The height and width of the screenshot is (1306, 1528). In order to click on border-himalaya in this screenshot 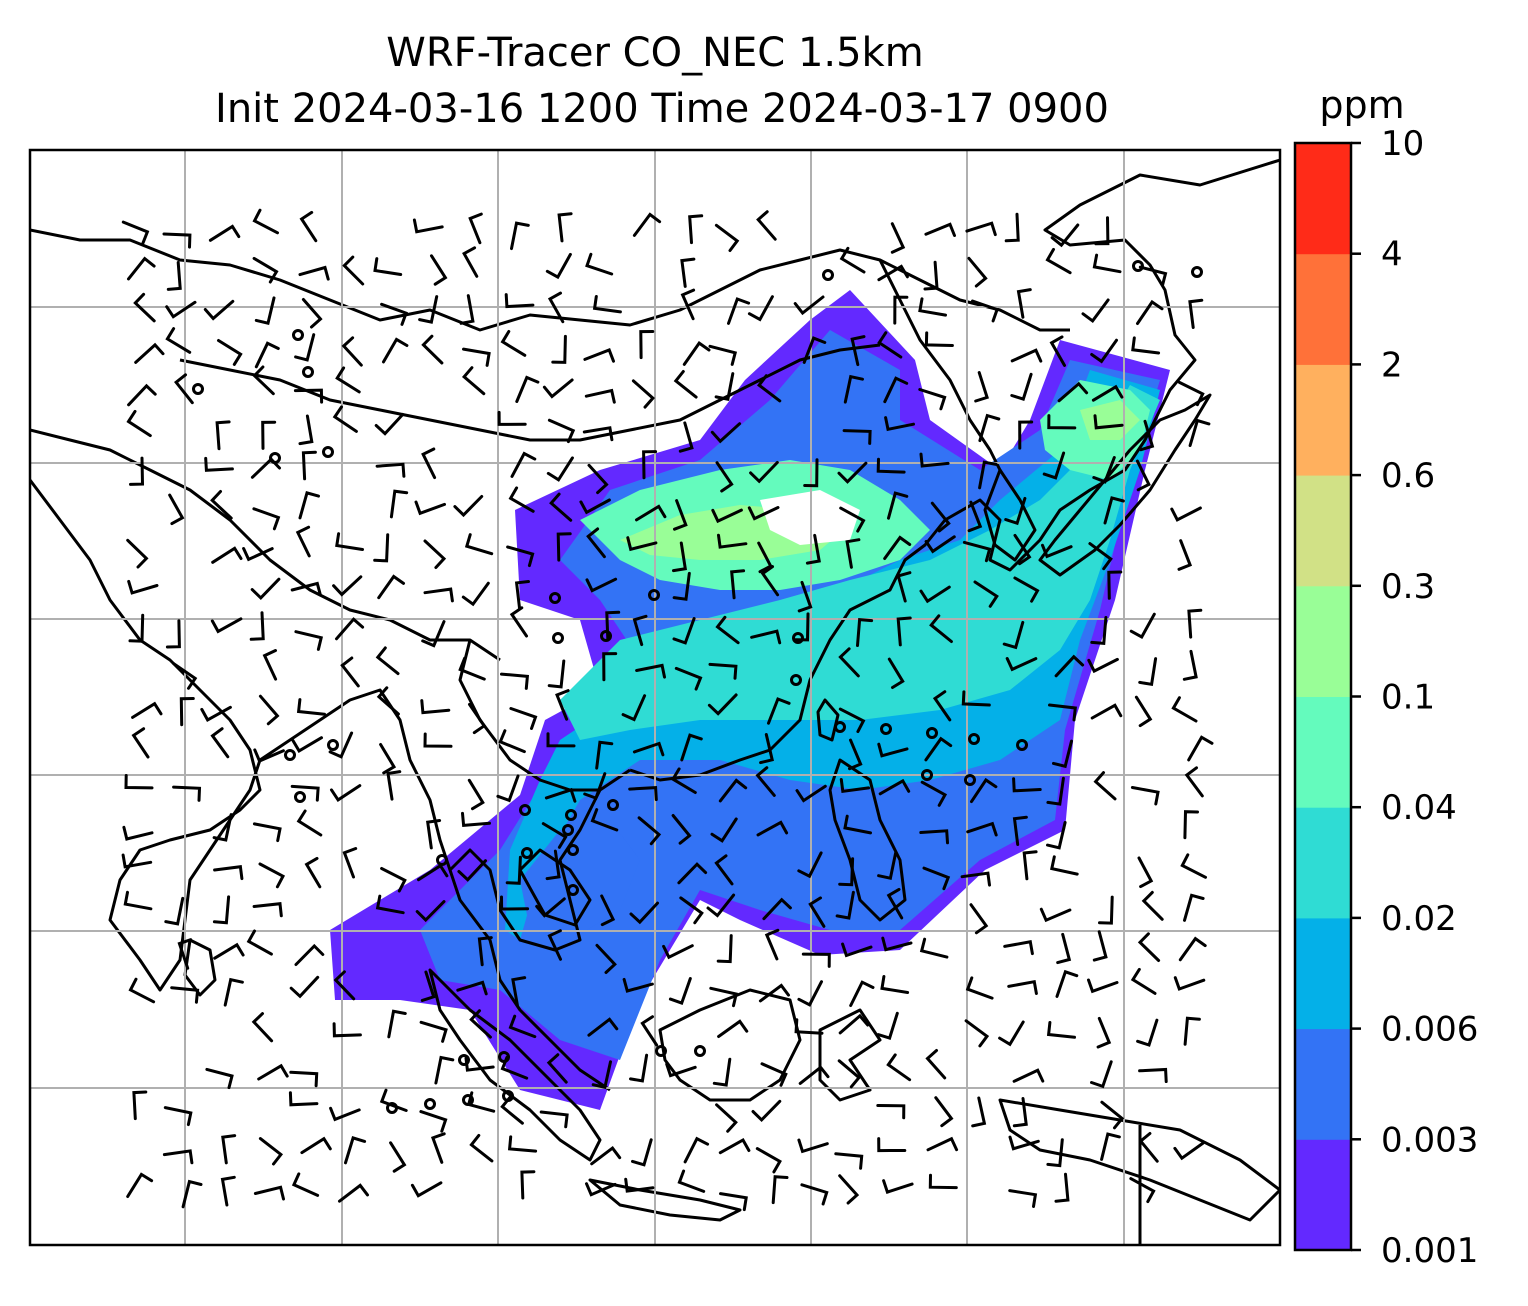, I will do `click(265, 545)`.